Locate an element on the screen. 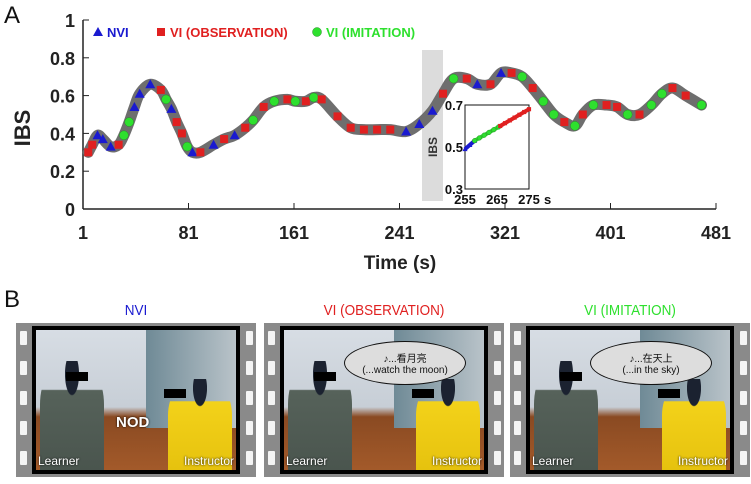 The image size is (751, 484). inset-x-tick-label: 255 is located at coordinates (465, 199).